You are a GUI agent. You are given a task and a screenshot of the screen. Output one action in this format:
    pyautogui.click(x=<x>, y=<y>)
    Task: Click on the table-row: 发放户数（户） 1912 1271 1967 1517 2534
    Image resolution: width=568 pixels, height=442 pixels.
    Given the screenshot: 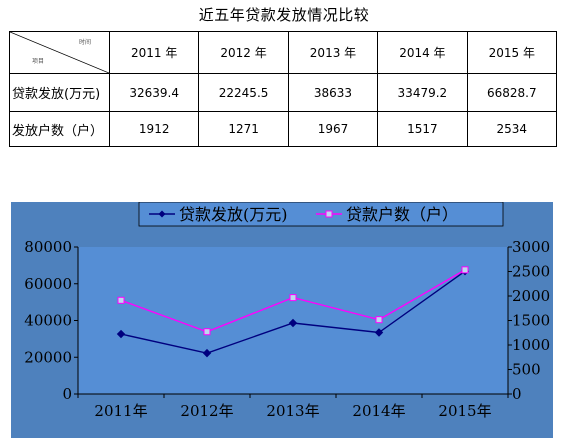 What is the action you would take?
    pyautogui.click(x=283, y=129)
    